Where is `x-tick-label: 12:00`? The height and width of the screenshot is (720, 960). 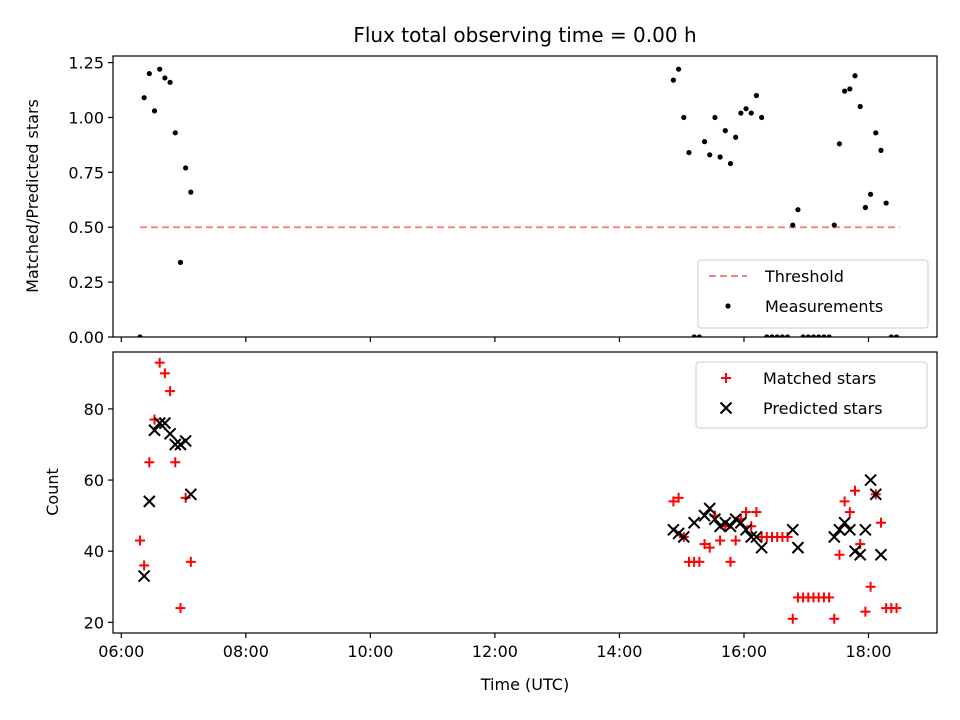
x-tick-label: 12:00 is located at coordinates (495, 651).